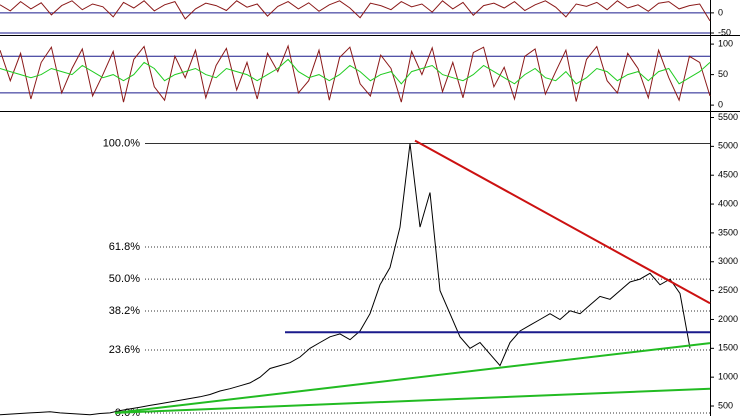  What do you see at coordinates (124, 279) in the screenshot?
I see `fib-label: 50.0%` at bounding box center [124, 279].